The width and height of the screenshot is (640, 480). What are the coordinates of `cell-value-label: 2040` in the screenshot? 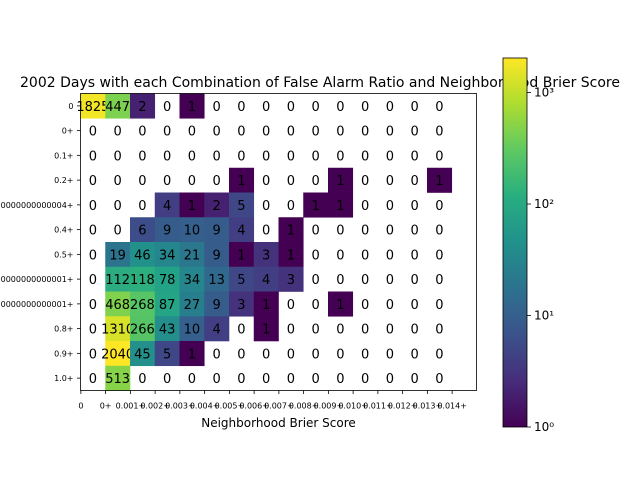 It's located at (117, 354).